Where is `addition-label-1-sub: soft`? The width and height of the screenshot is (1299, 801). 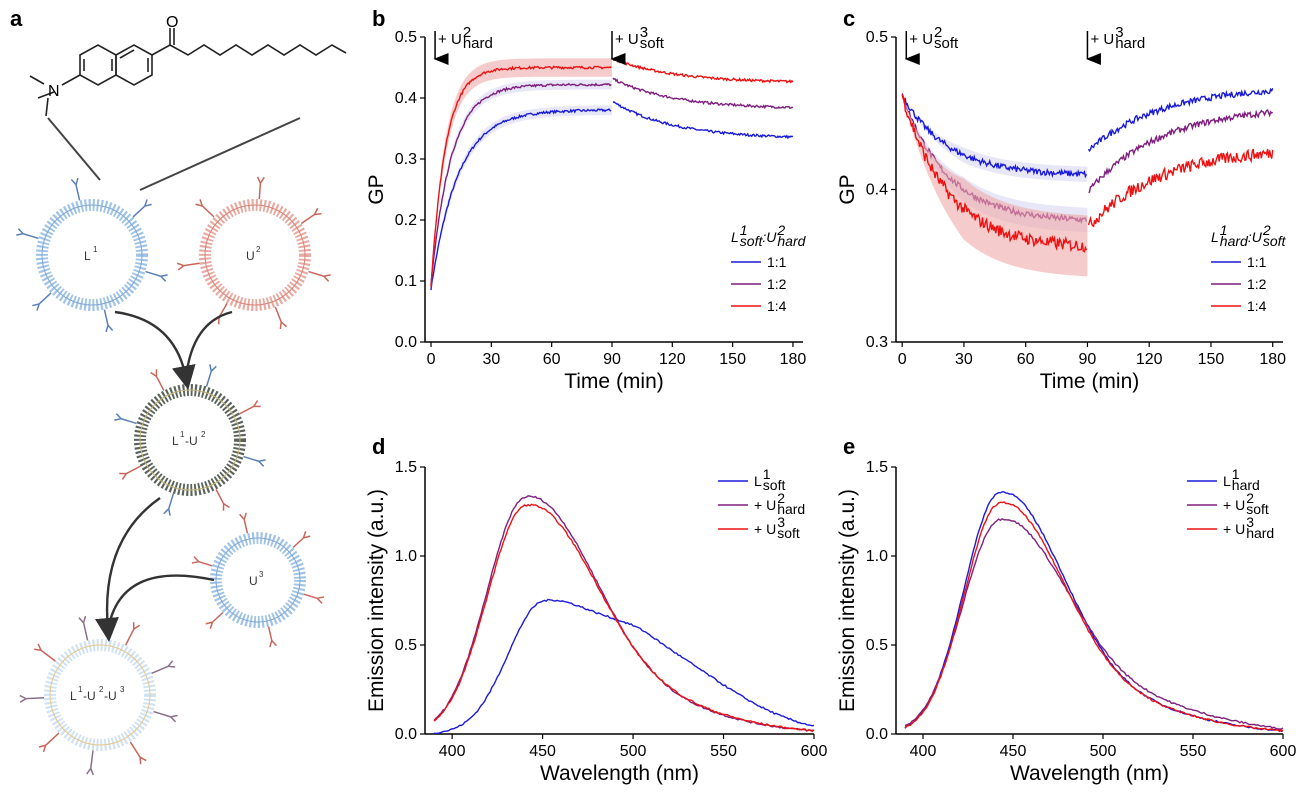 addition-label-1-sub: soft is located at coordinates (652, 43).